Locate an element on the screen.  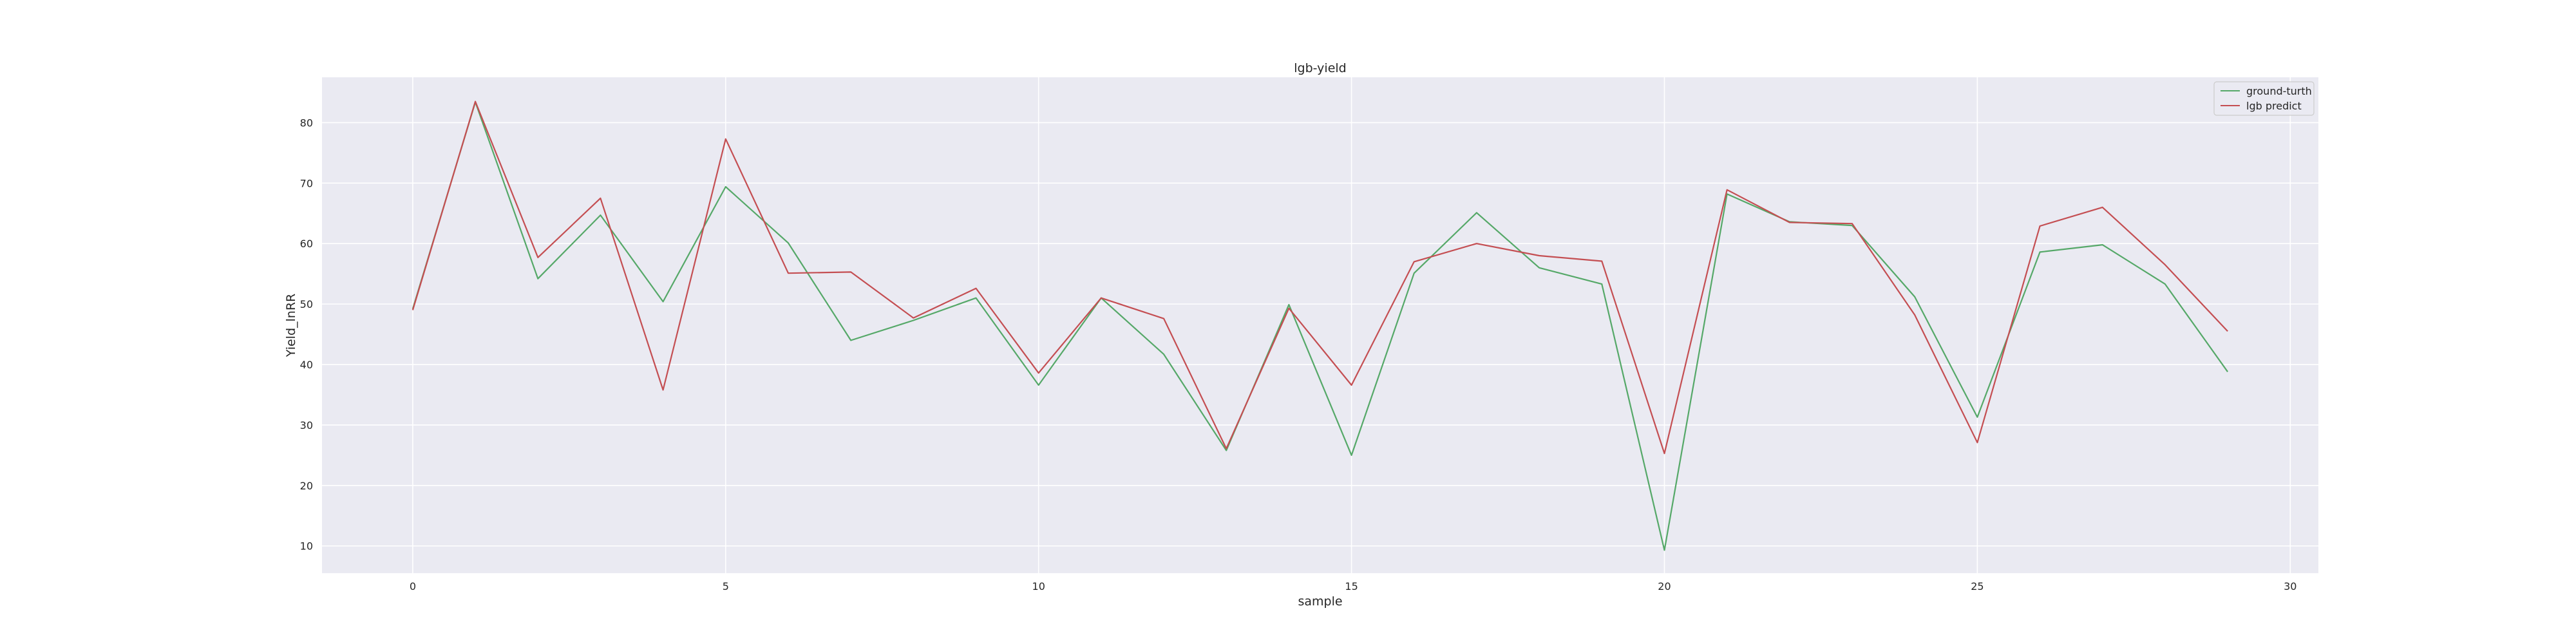
x-tick-label: 10 is located at coordinates (1038, 586).